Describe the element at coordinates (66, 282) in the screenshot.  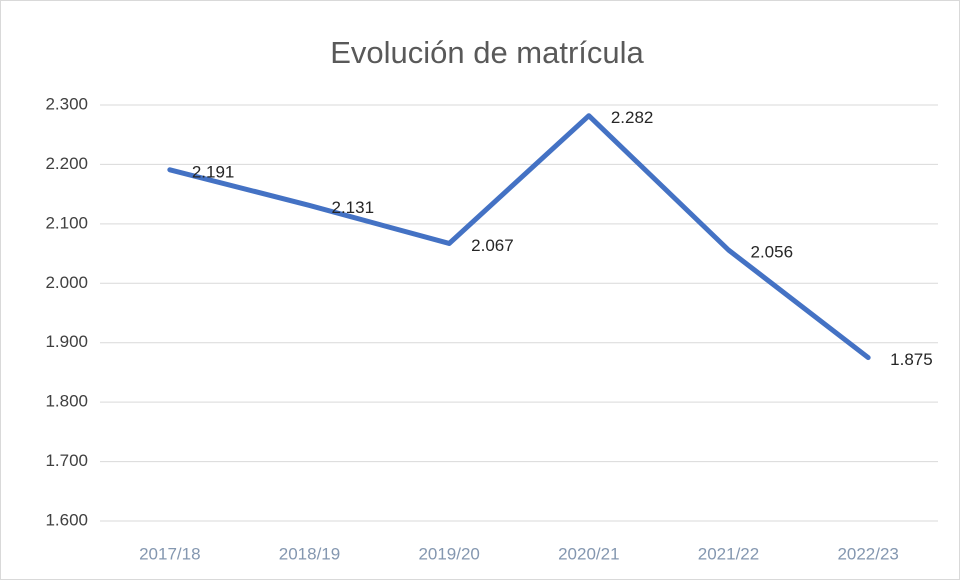
I see `y-tick-label: 2.000` at that location.